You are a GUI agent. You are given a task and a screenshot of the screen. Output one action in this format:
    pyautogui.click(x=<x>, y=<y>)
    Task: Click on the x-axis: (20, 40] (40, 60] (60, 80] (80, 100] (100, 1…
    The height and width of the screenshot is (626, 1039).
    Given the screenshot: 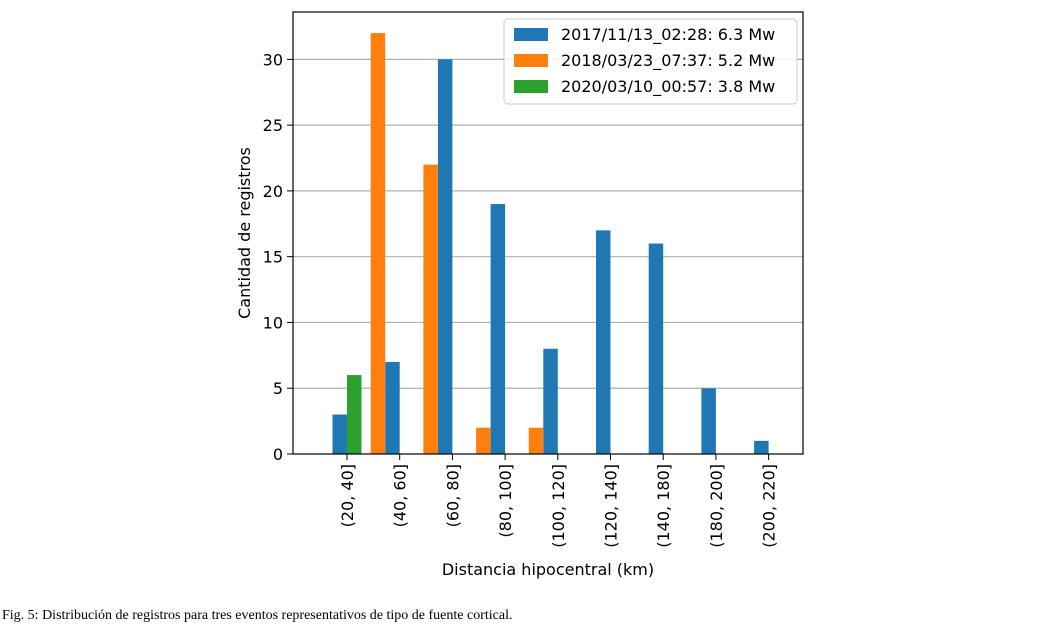 What is the action you would take?
    pyautogui.click(x=558, y=501)
    